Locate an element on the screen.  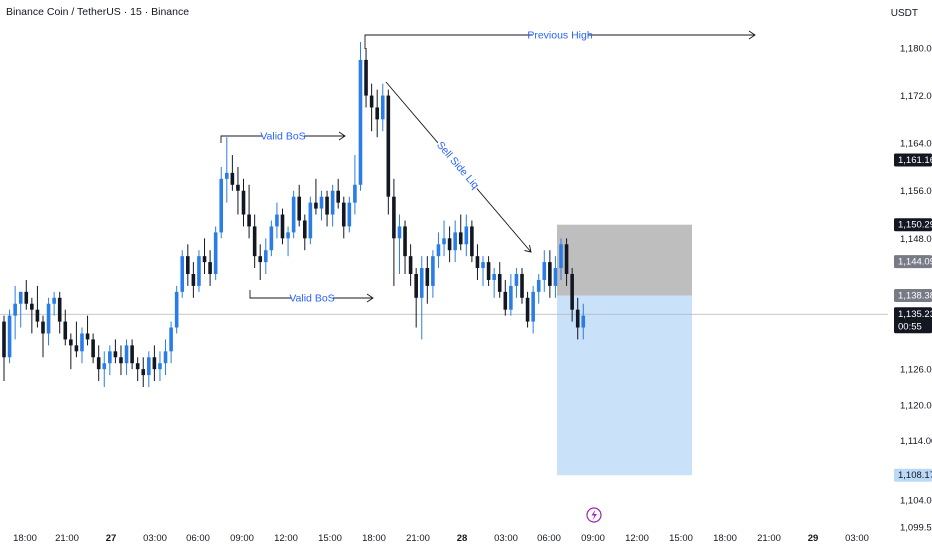
price-tag: 1,108.17 is located at coordinates (913, 475).